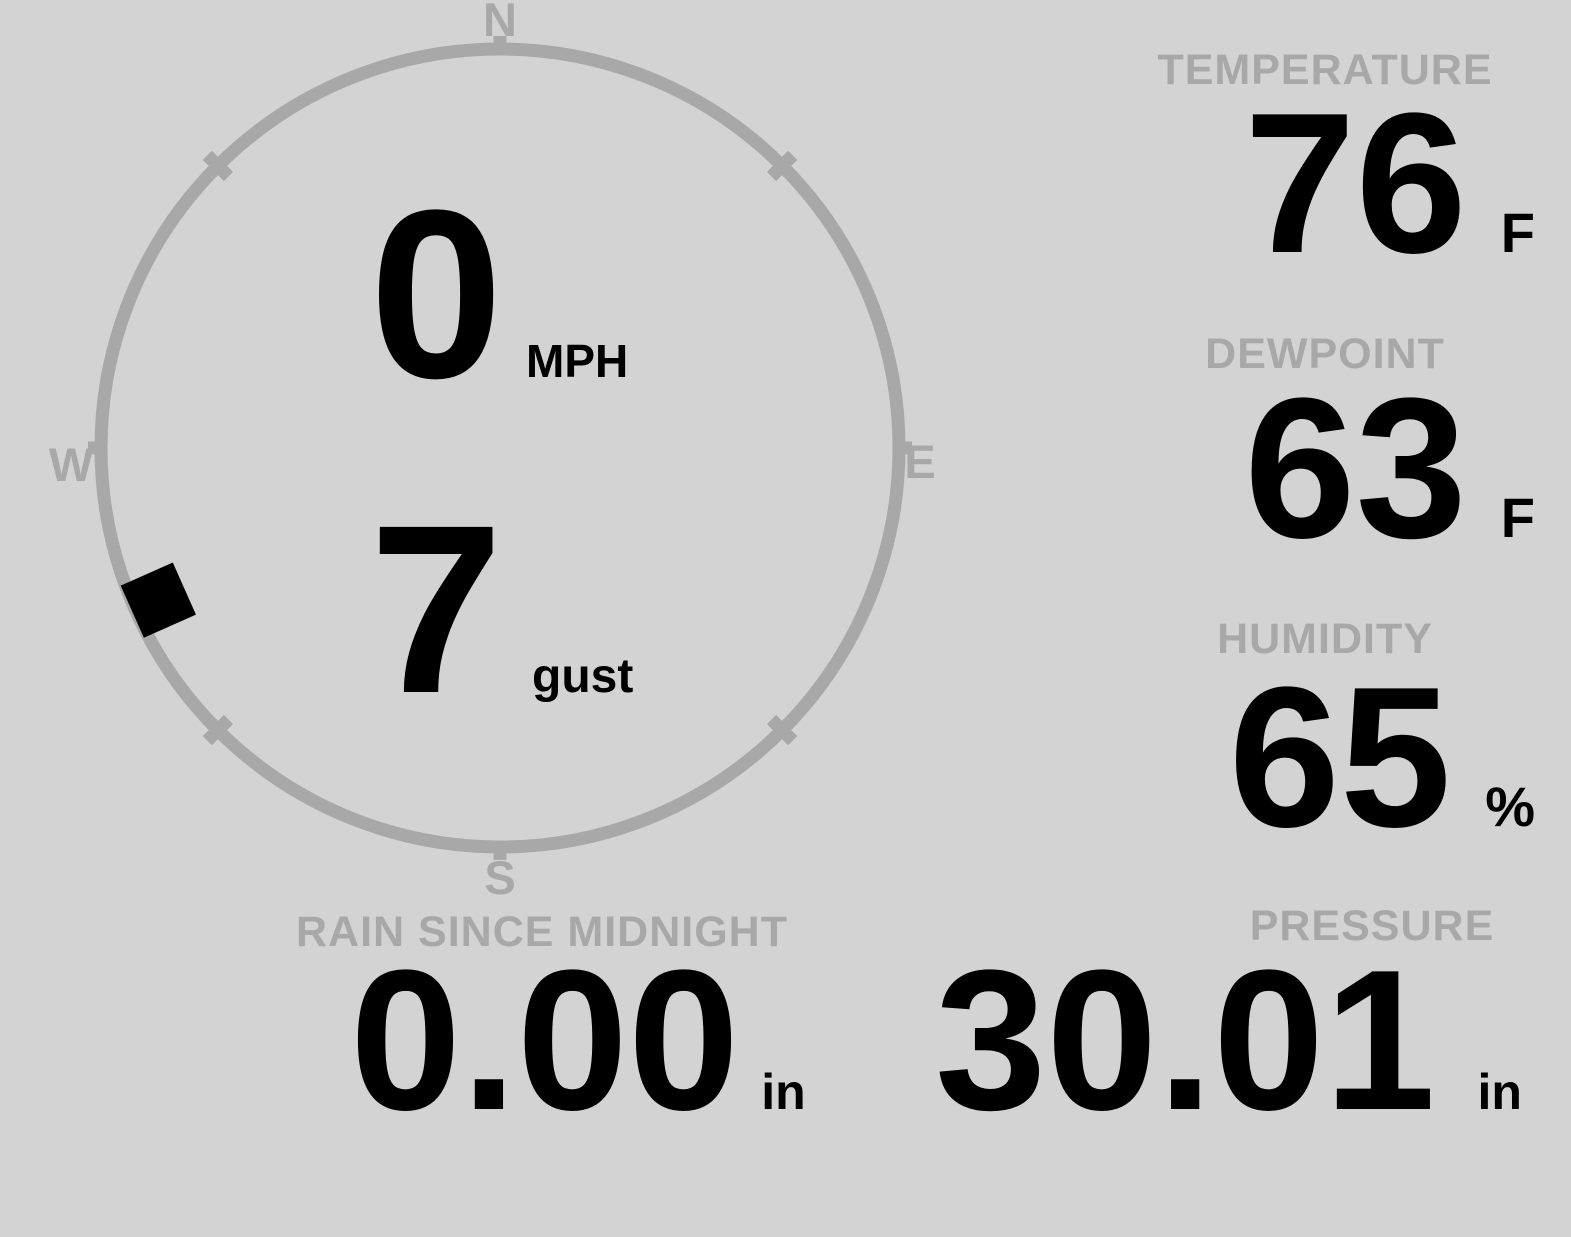 The height and width of the screenshot is (1237, 1571). Describe the element at coordinates (436, 294) in the screenshot. I see `wind-speed-value: 0` at that location.